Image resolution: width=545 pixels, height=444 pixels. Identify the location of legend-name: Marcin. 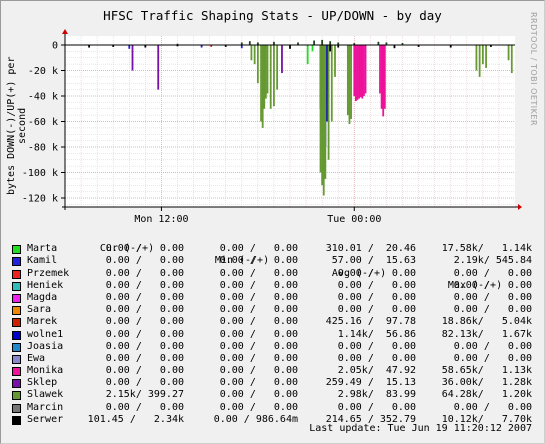
(45, 407).